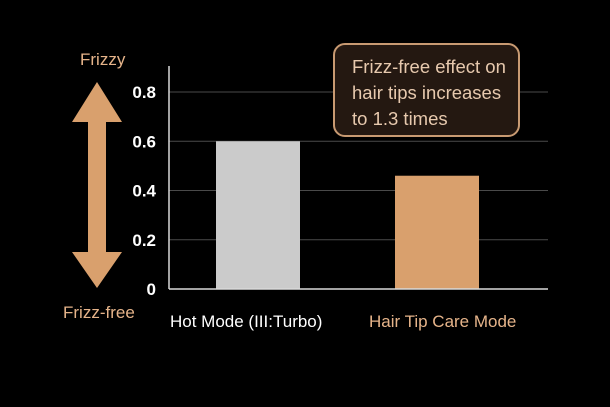  What do you see at coordinates (246, 321) in the screenshot?
I see `x-tick-label-hot-mode: Hot Mode (III:Turbo)` at bounding box center [246, 321].